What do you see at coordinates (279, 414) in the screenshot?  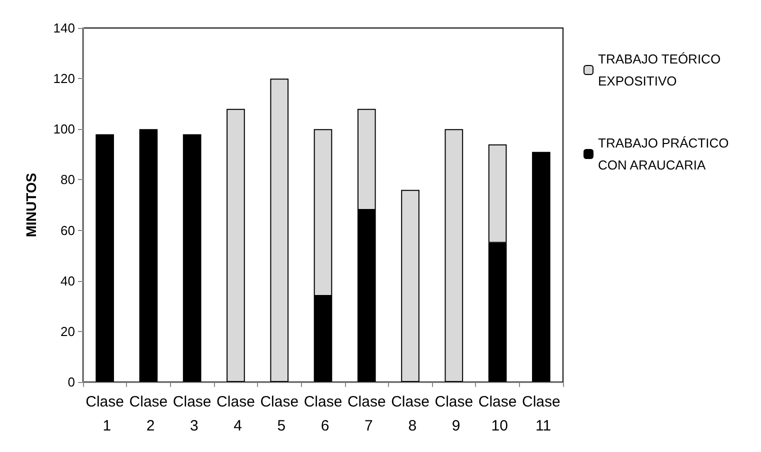 I see `x-tick-label: Clase 5` at bounding box center [279, 414].